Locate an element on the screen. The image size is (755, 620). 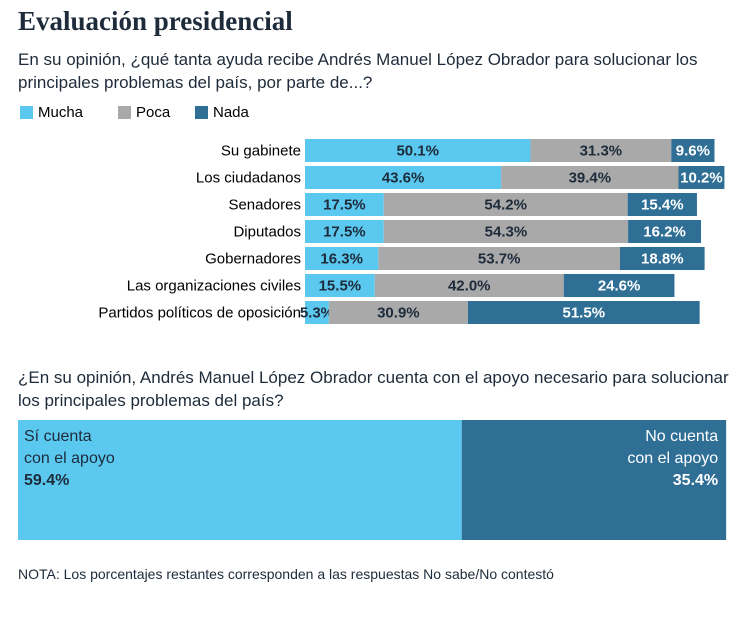
value-label: 9.6% is located at coordinates (693, 150).